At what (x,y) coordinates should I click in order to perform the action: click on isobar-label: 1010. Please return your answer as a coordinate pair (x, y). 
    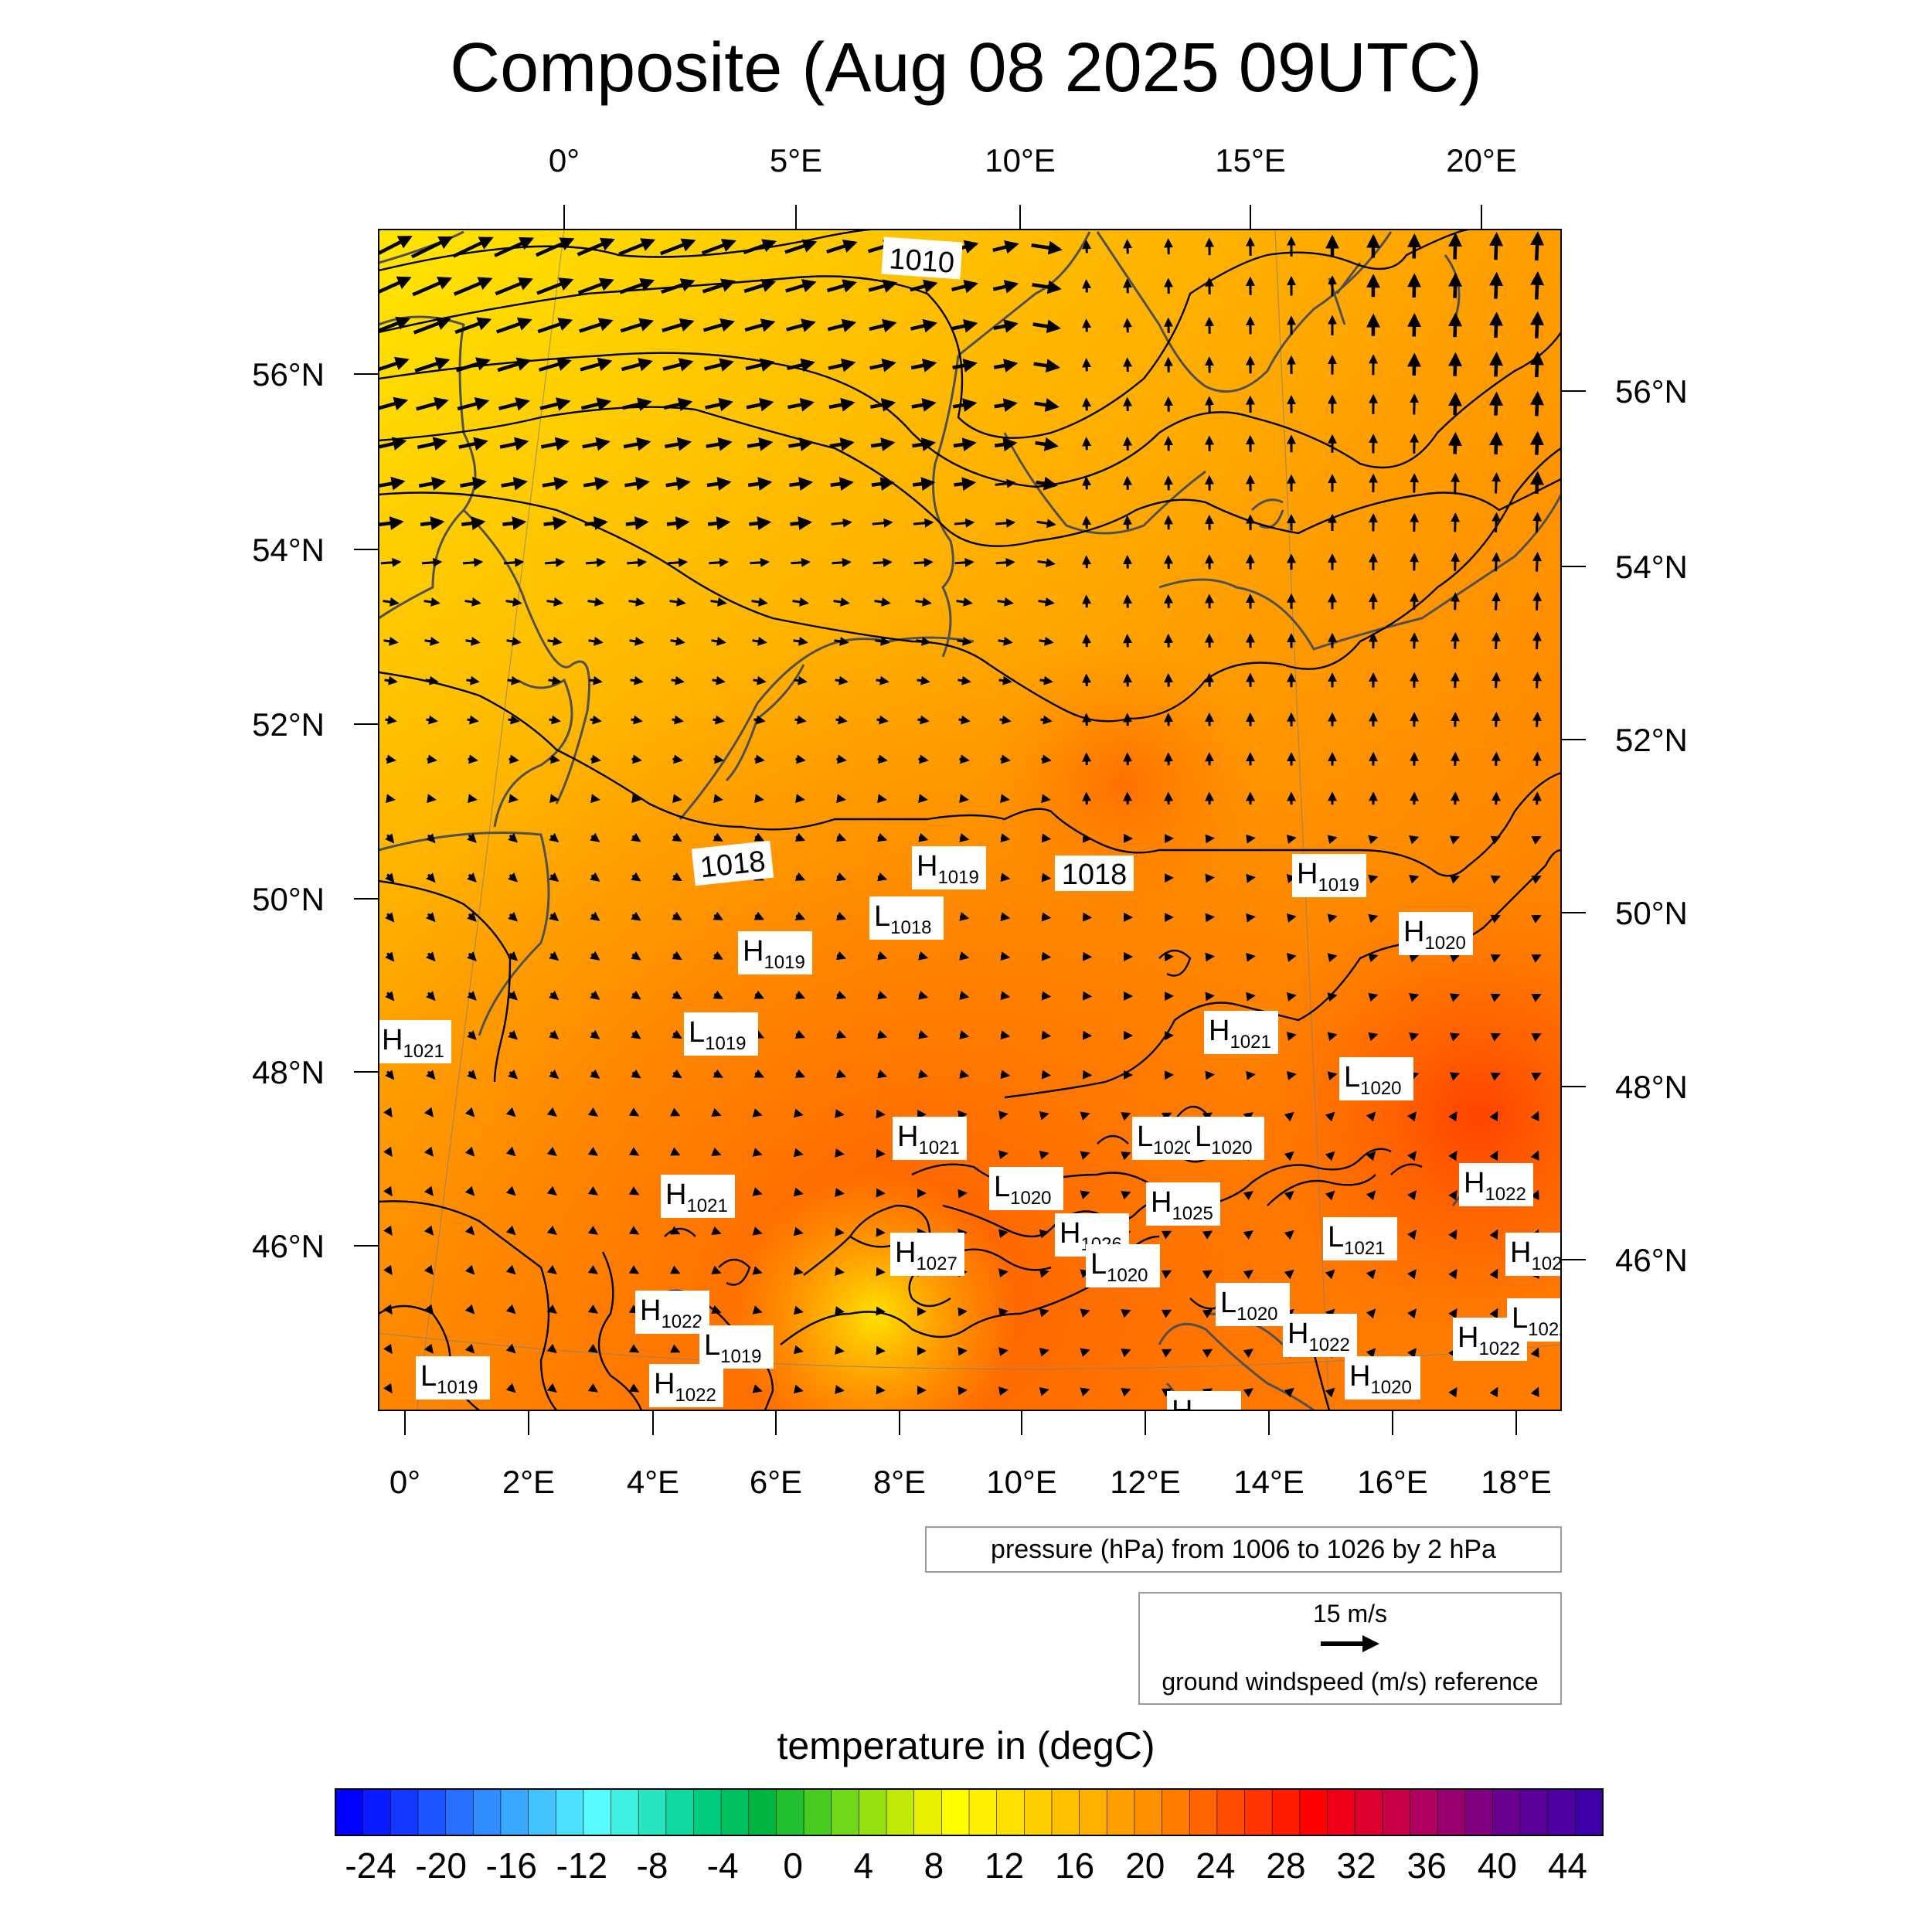
    Looking at the image, I should click on (922, 258).